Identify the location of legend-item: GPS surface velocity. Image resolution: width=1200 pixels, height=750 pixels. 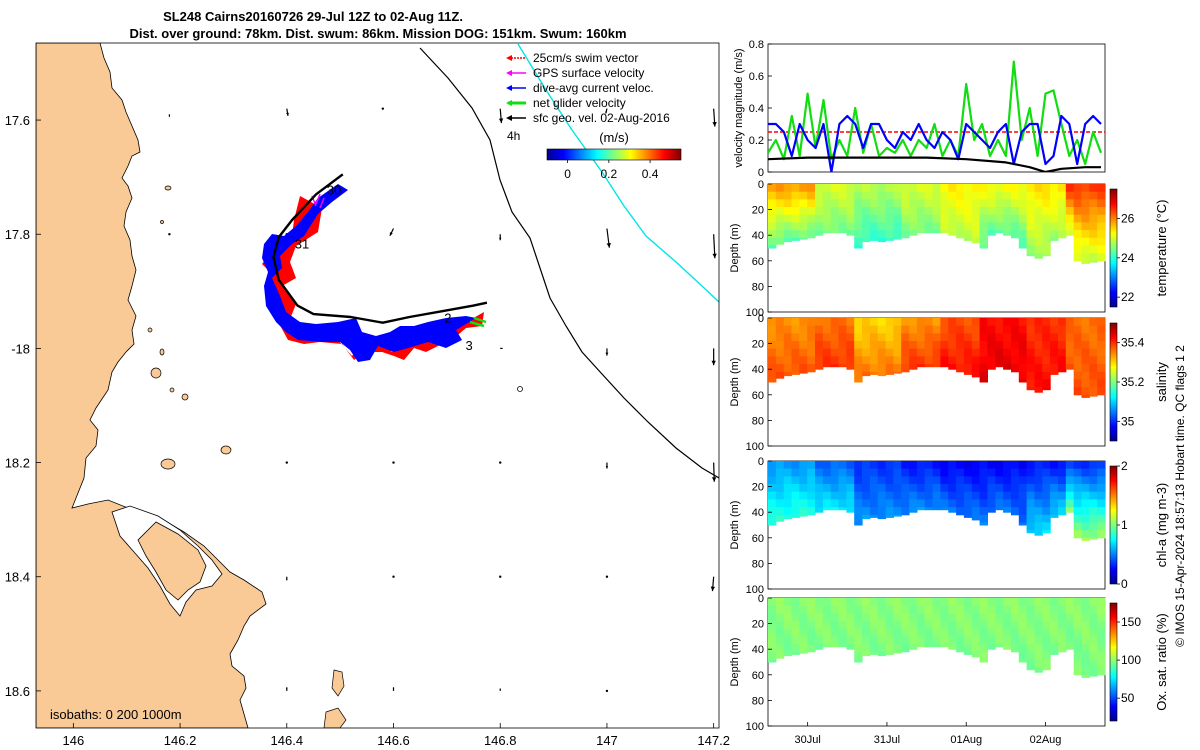
(575, 73).